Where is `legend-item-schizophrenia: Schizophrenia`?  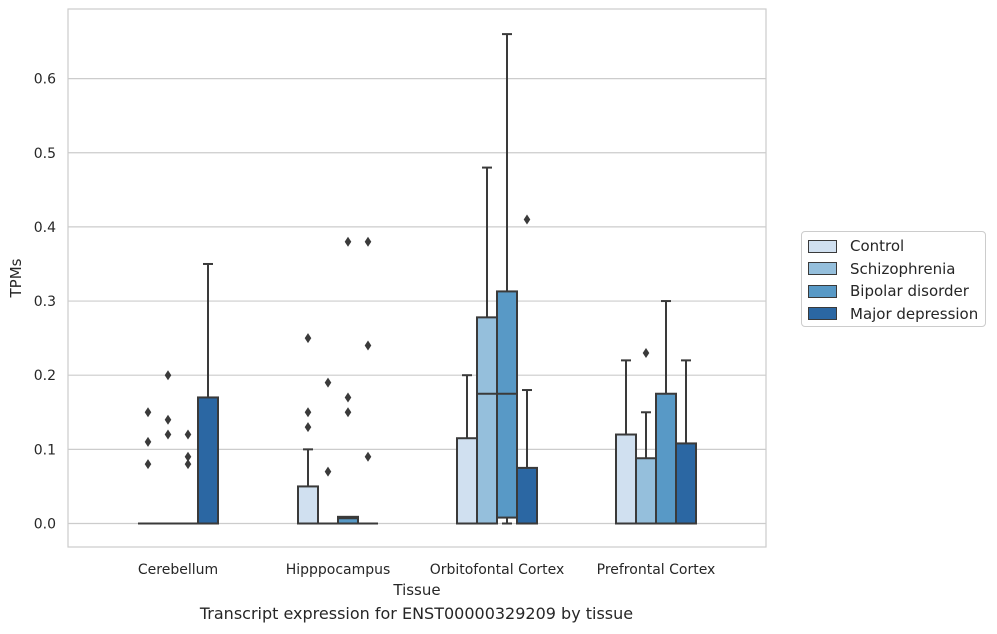 legend-item-schizophrenia: Schizophrenia is located at coordinates (896, 269).